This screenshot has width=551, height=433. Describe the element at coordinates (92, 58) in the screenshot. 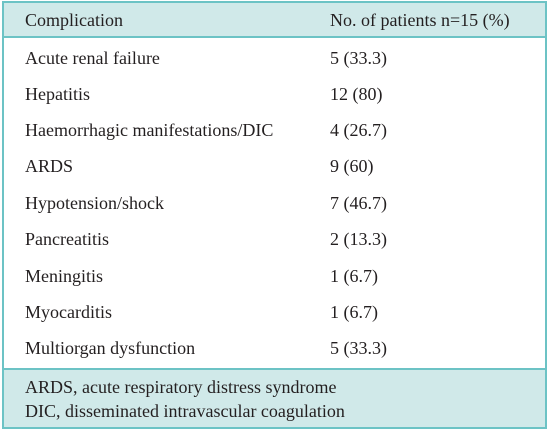

I see `cell-complication: Acute renal failure` at that location.